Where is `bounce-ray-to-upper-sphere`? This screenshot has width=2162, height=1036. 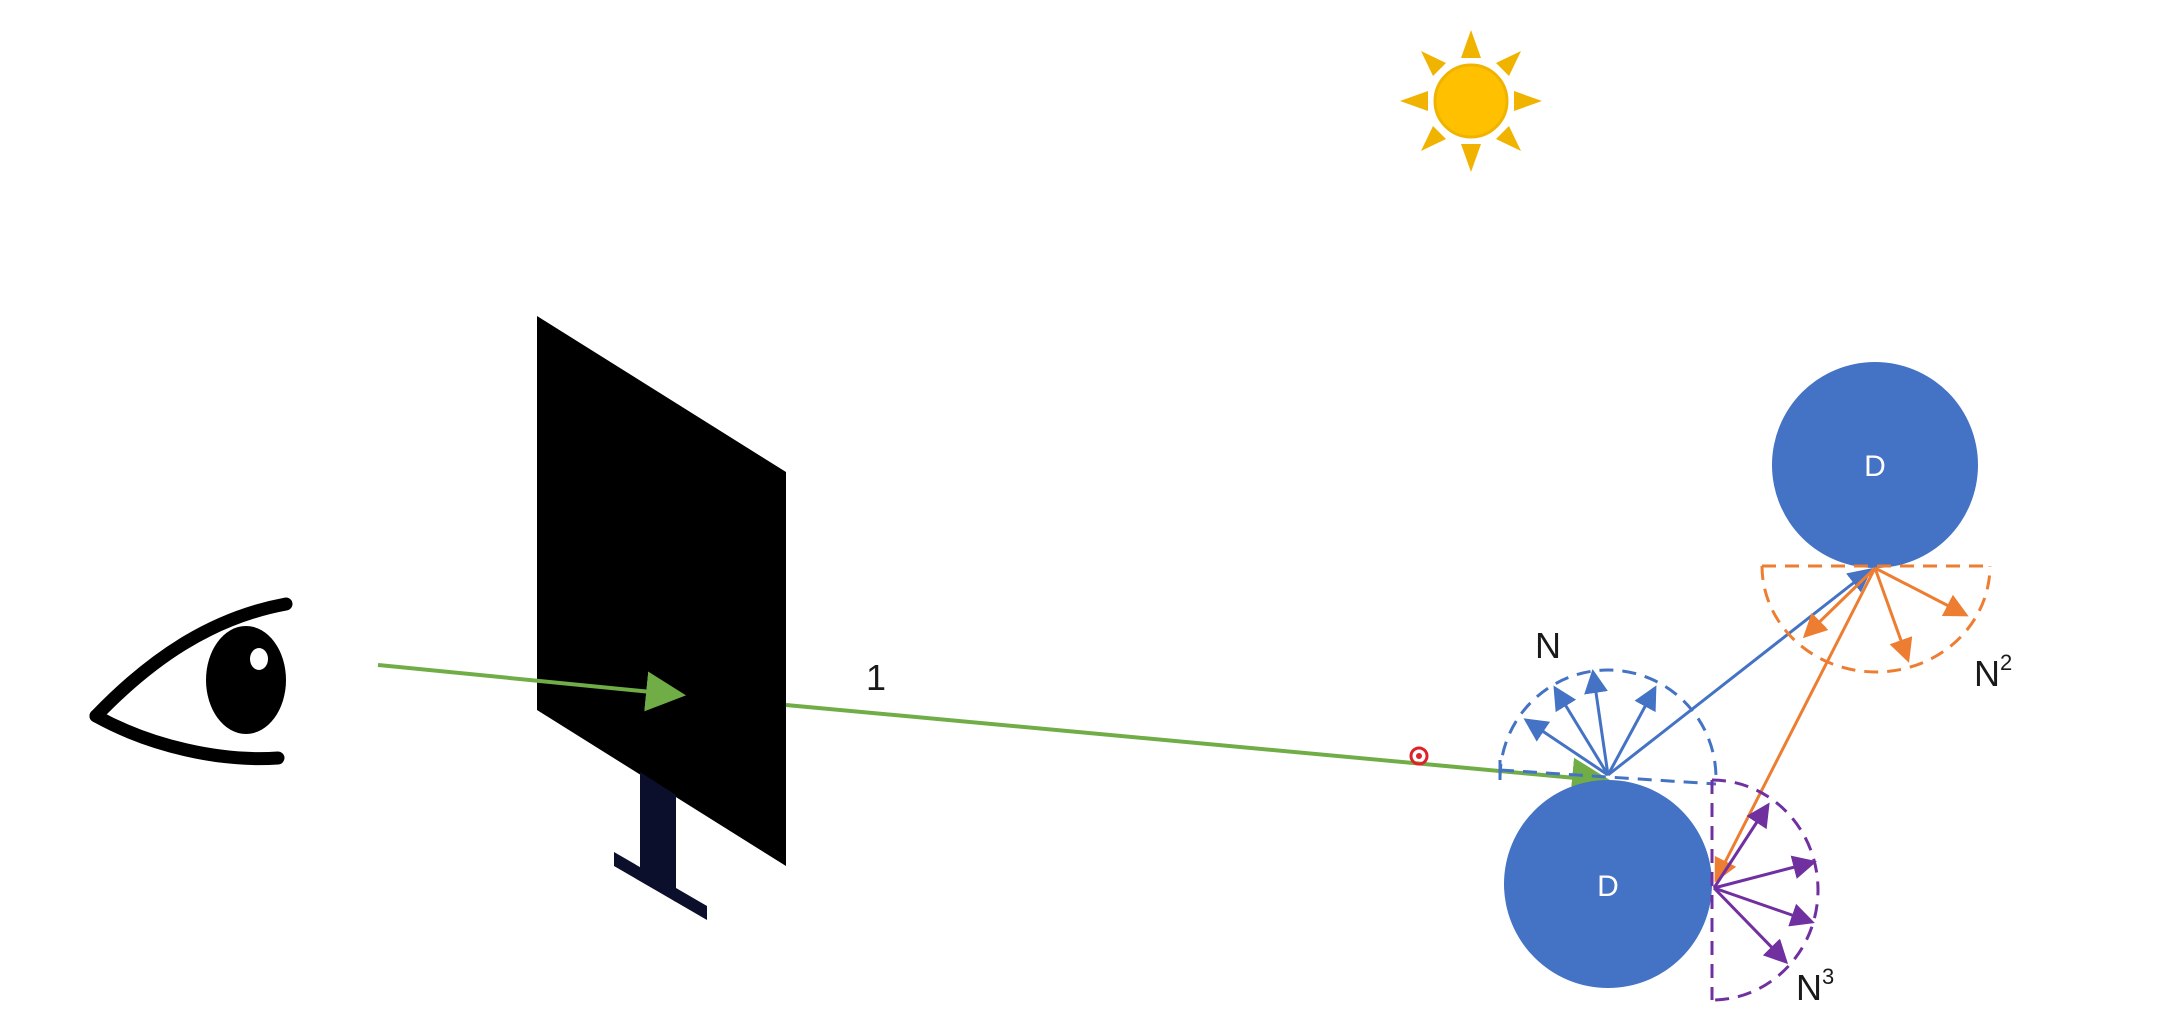
bounce-ray-to-upper-sphere is located at coordinates (1740, 672).